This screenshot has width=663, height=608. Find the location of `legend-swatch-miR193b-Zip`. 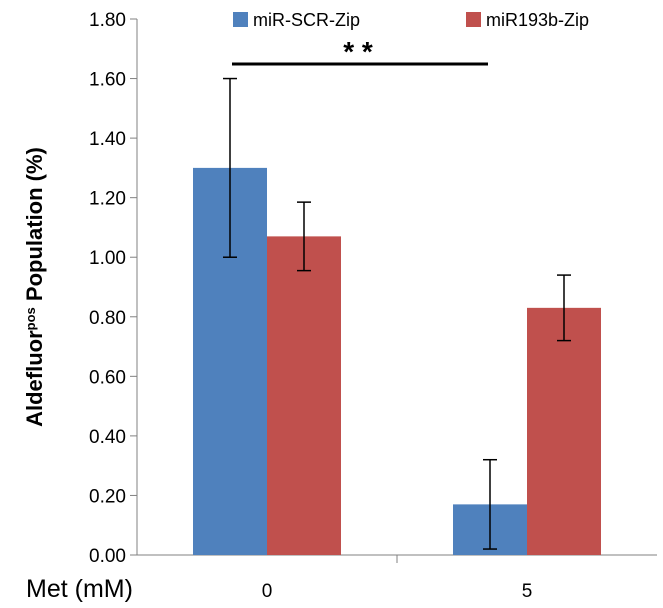

legend-swatch-miR193b-Zip is located at coordinates (473, 19).